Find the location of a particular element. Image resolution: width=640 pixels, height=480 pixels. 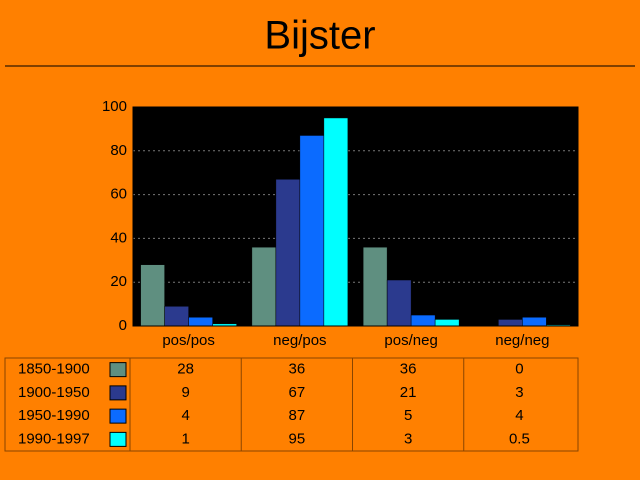

legend-label: 1850-1900 is located at coordinates (54, 369).